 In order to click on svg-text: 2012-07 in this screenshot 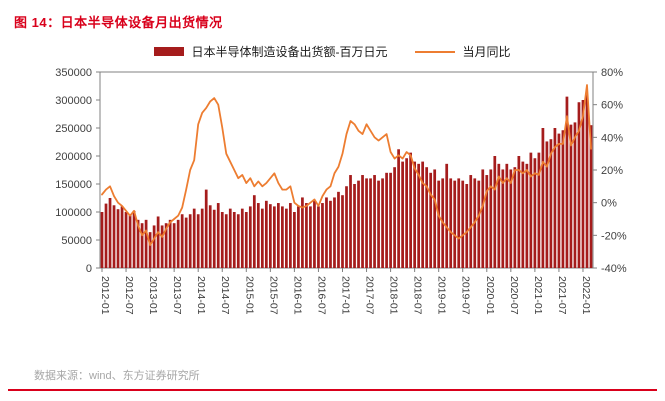, I will do `click(129, 295)`.